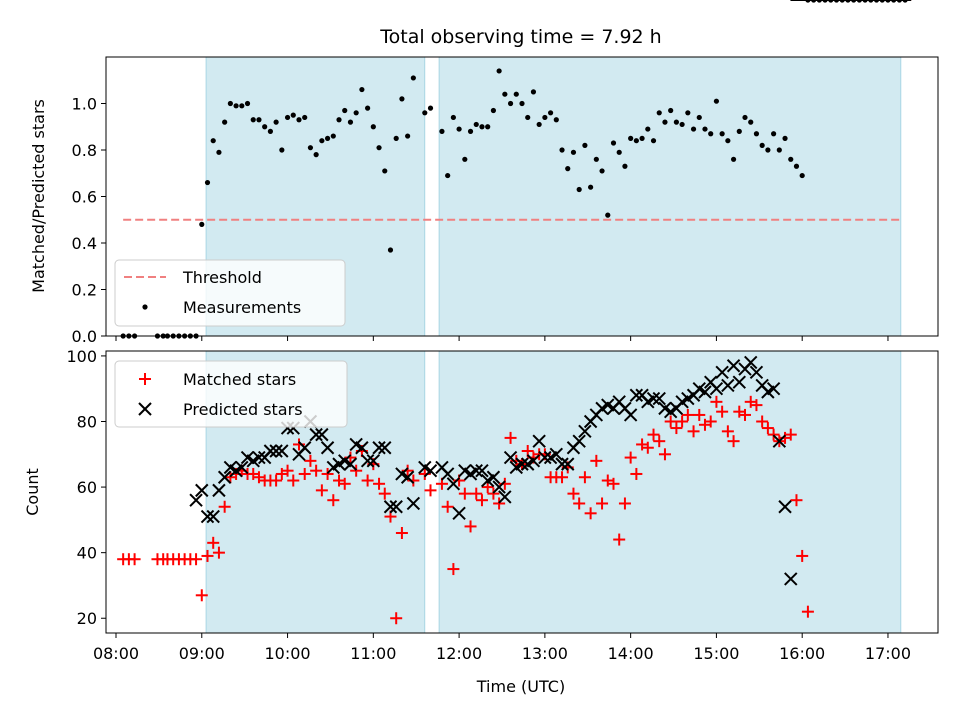  What do you see at coordinates (145, 307) in the screenshot?
I see `legend-measurements-swatch` at bounding box center [145, 307].